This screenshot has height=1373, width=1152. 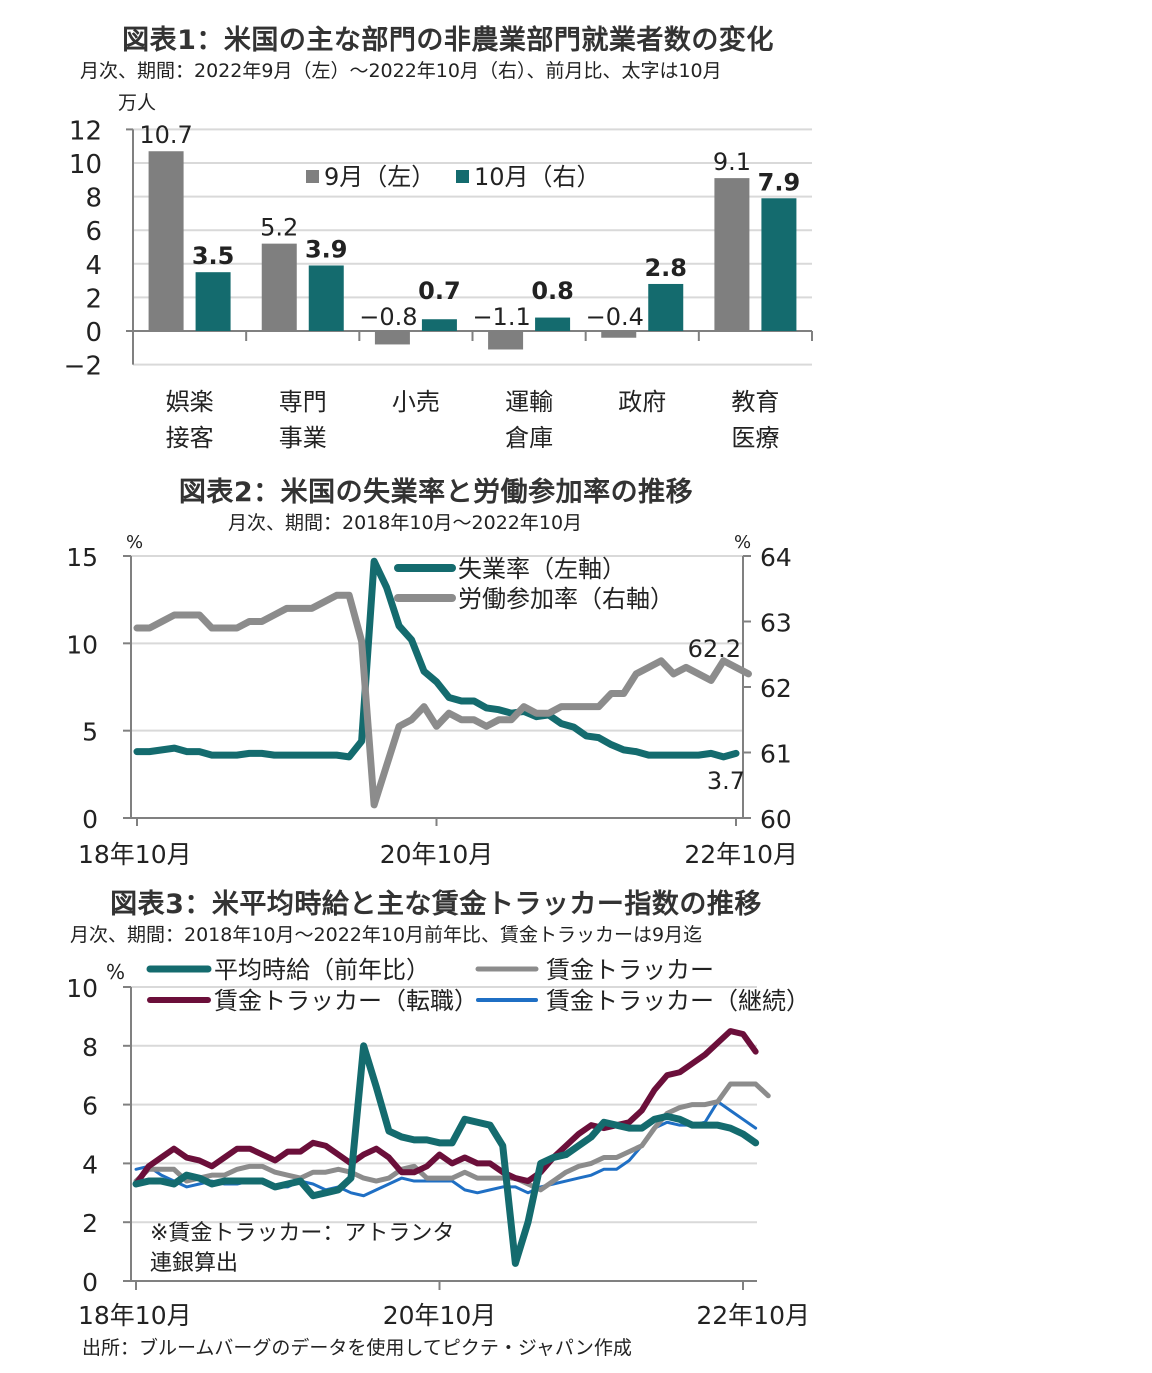 I want to click on x-category-label: 教育, so click(x=755, y=402).